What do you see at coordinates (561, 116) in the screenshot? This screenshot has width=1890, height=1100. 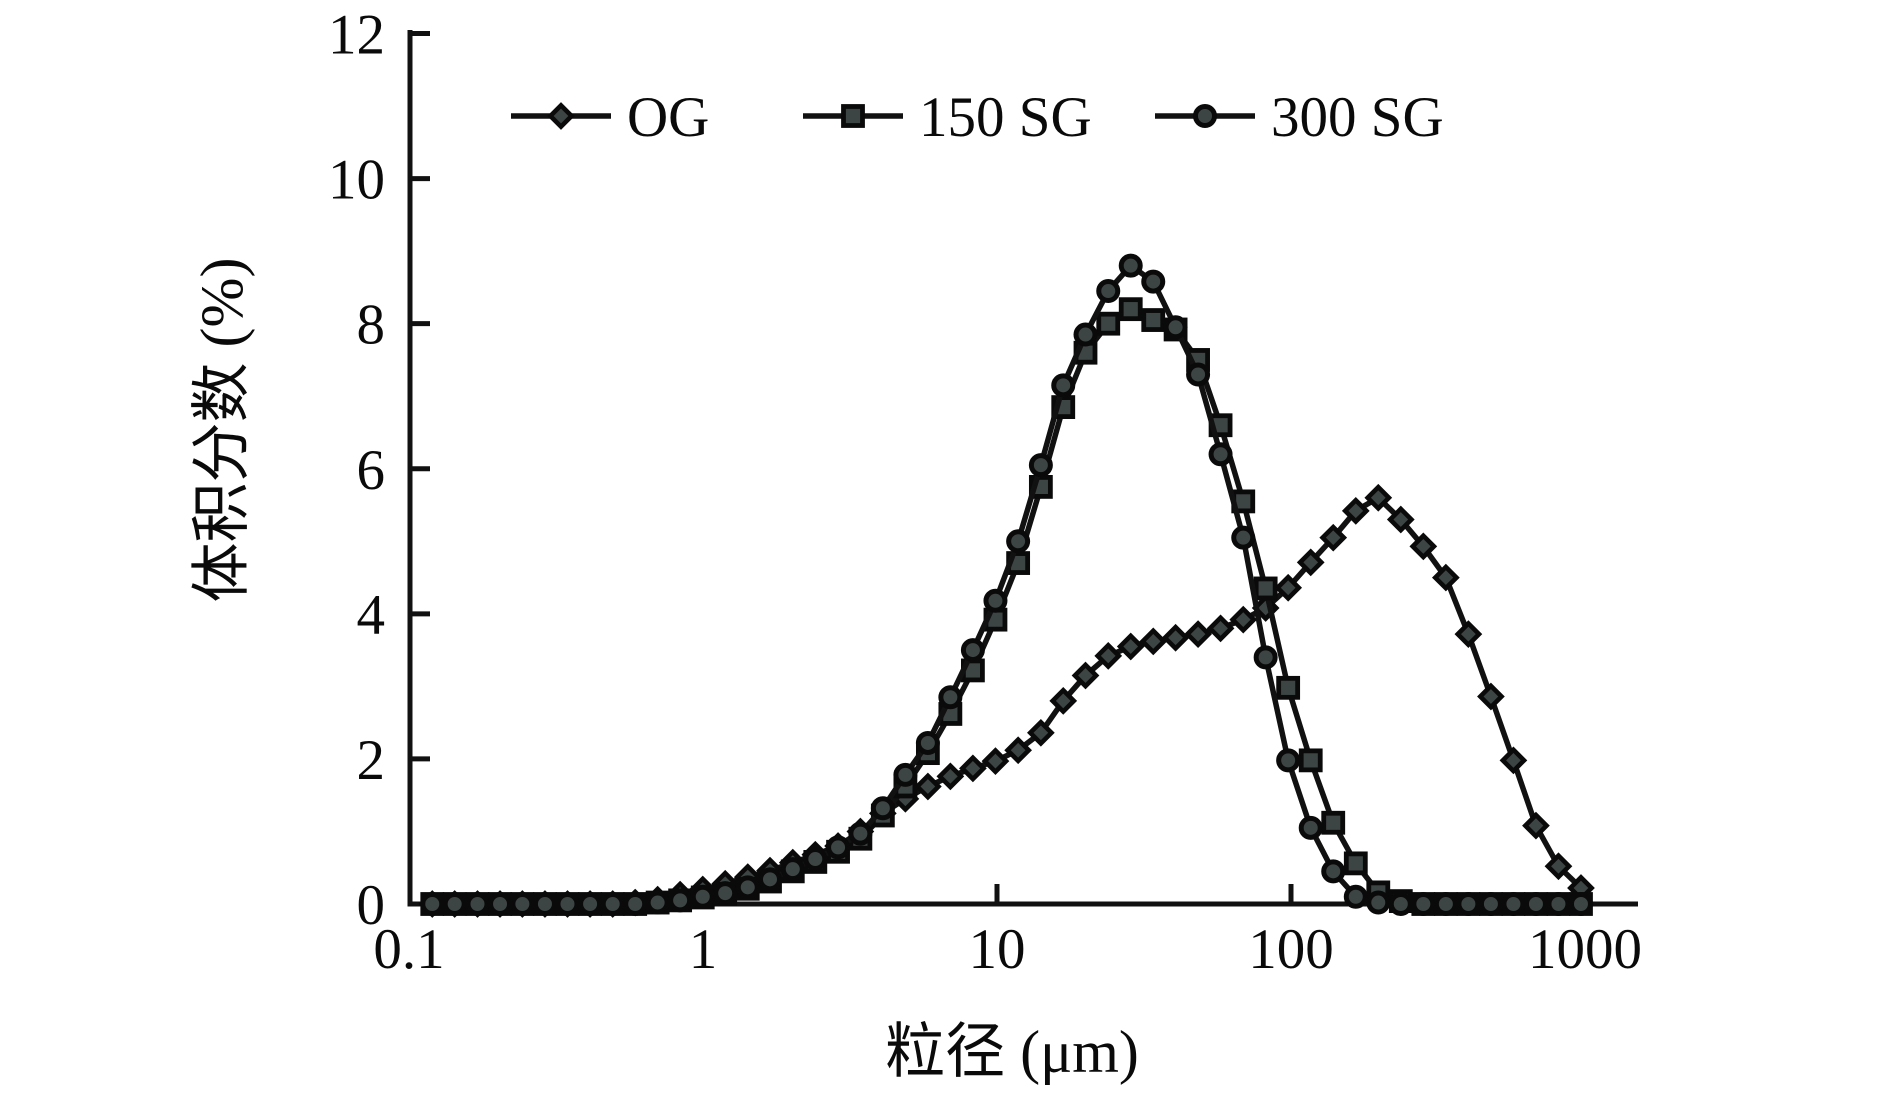 I see `legend-diamond-icon` at bounding box center [561, 116].